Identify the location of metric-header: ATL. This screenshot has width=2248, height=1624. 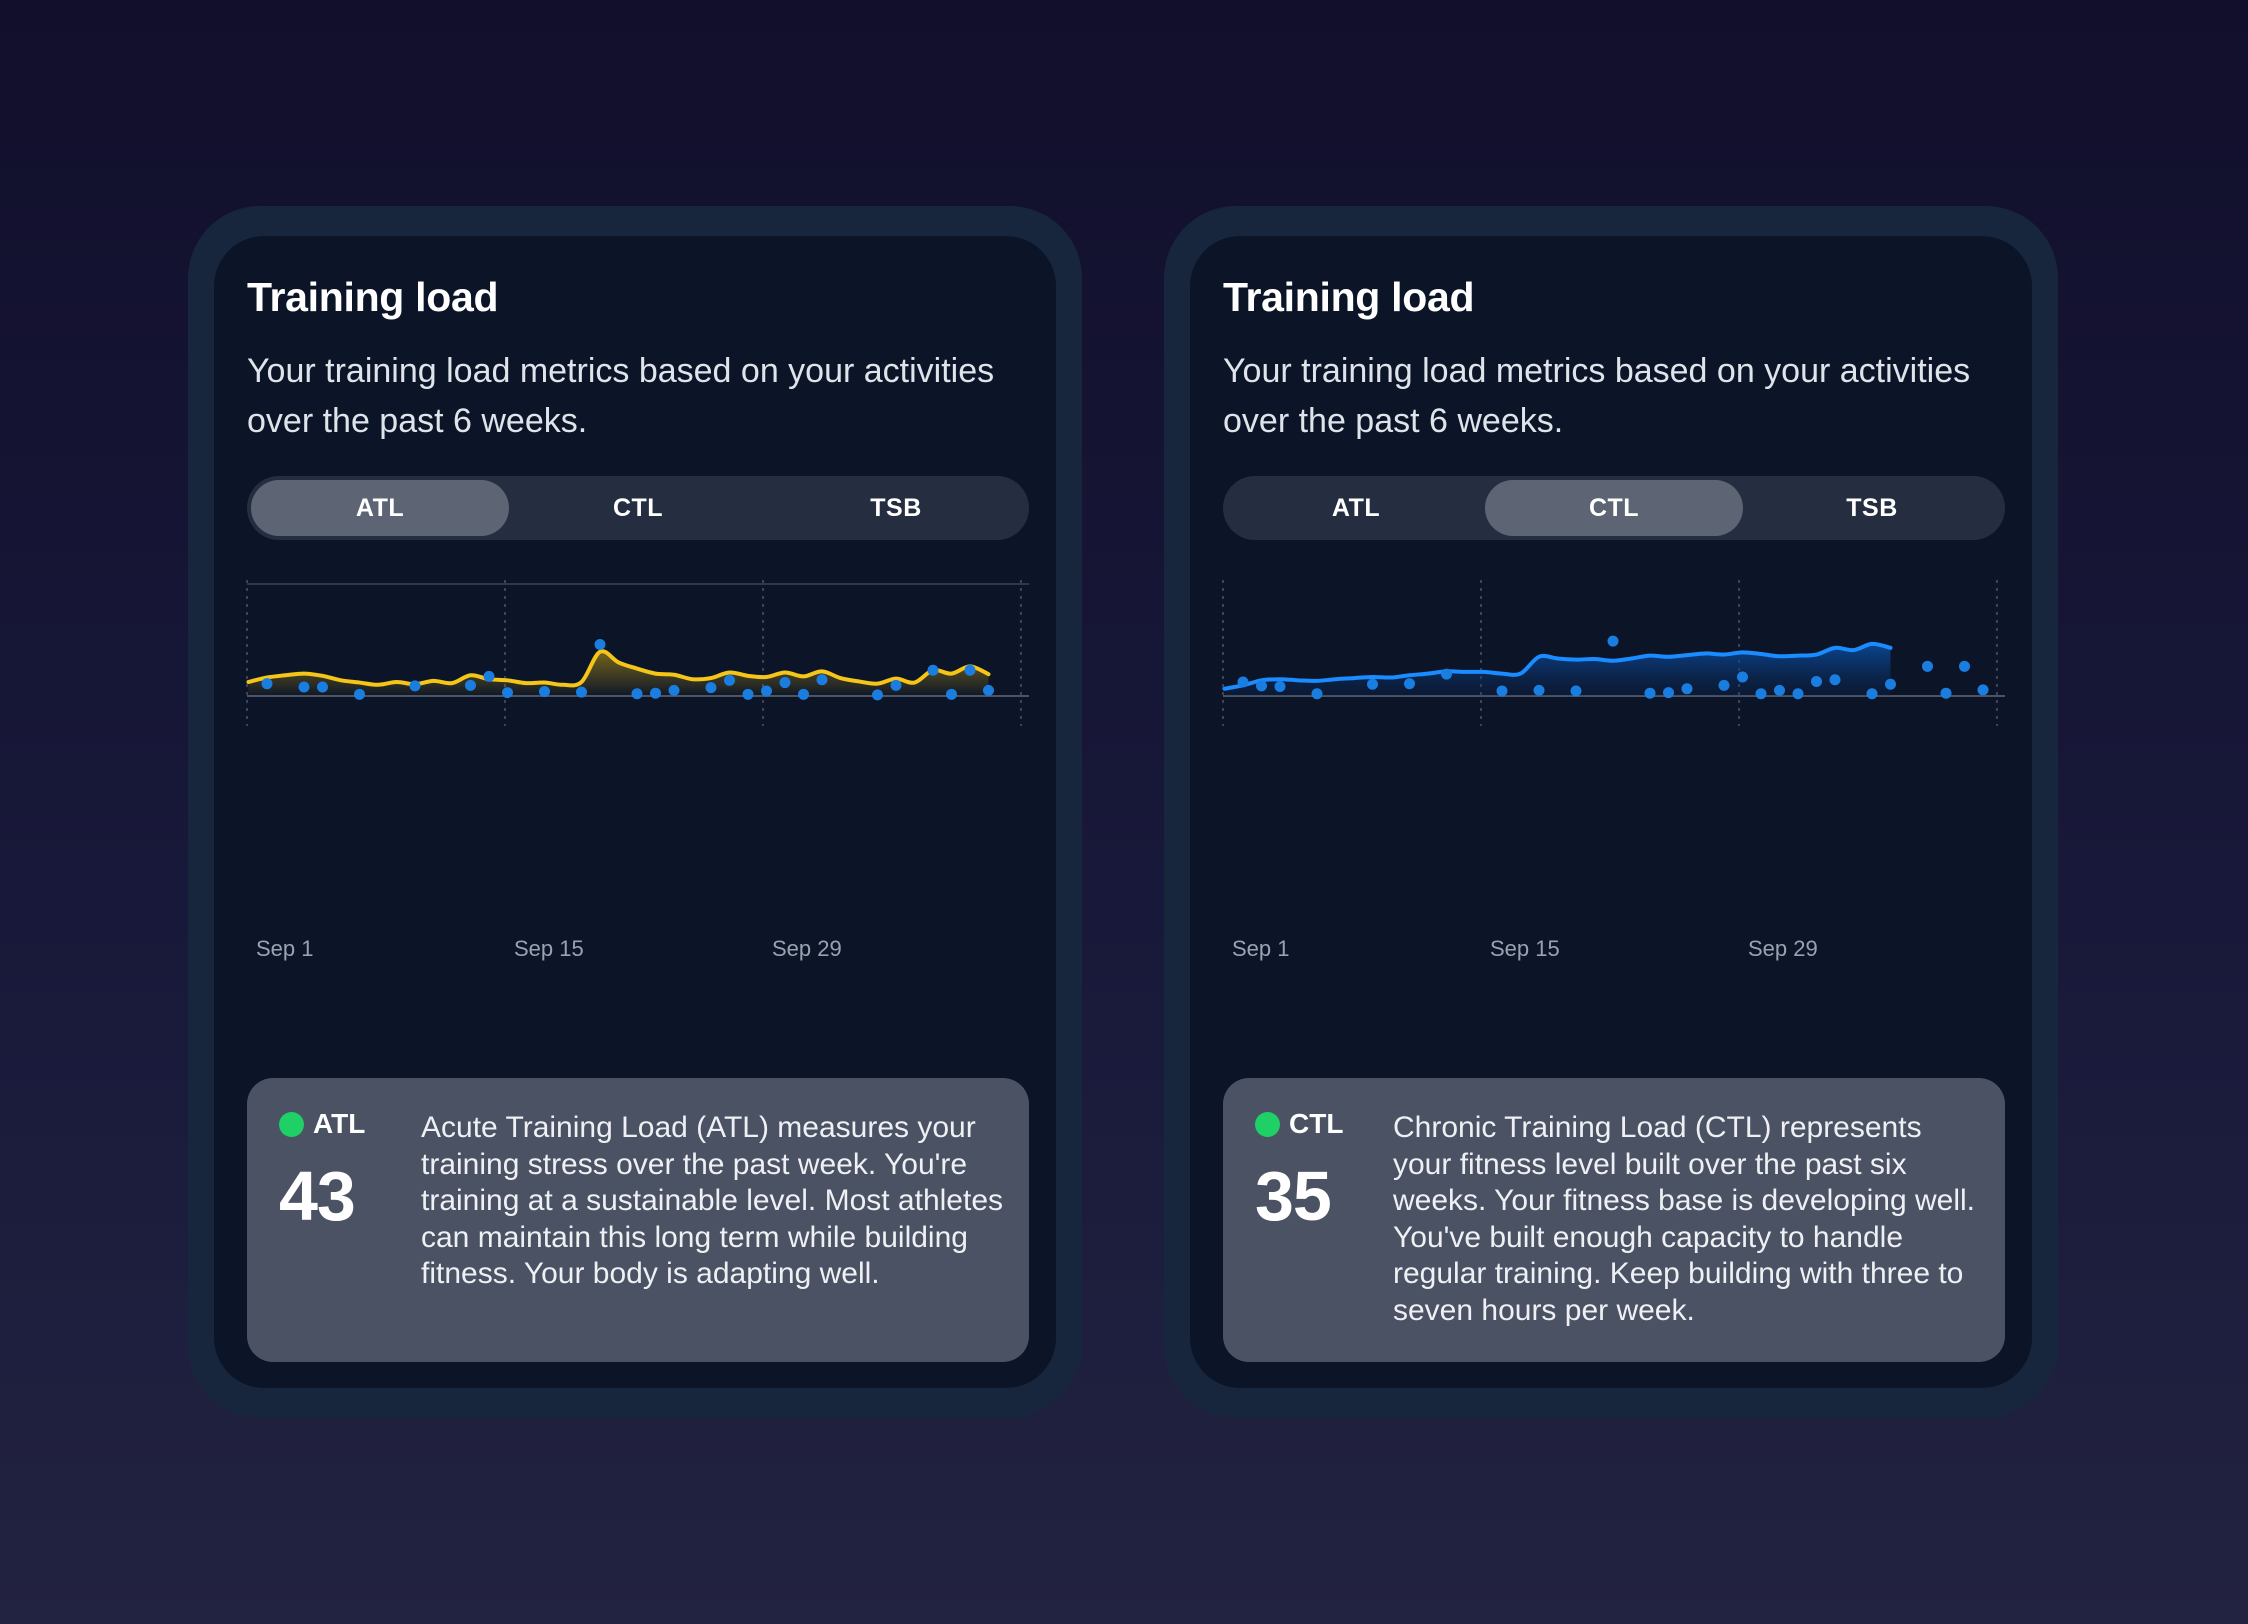
(322, 1124).